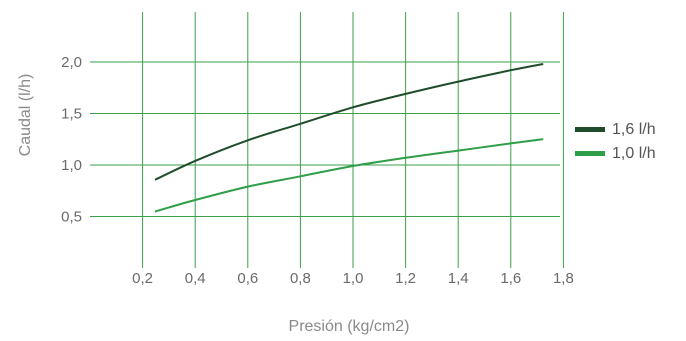  Describe the element at coordinates (195, 278) in the screenshot. I see `x-tick-label: 0,4` at that location.